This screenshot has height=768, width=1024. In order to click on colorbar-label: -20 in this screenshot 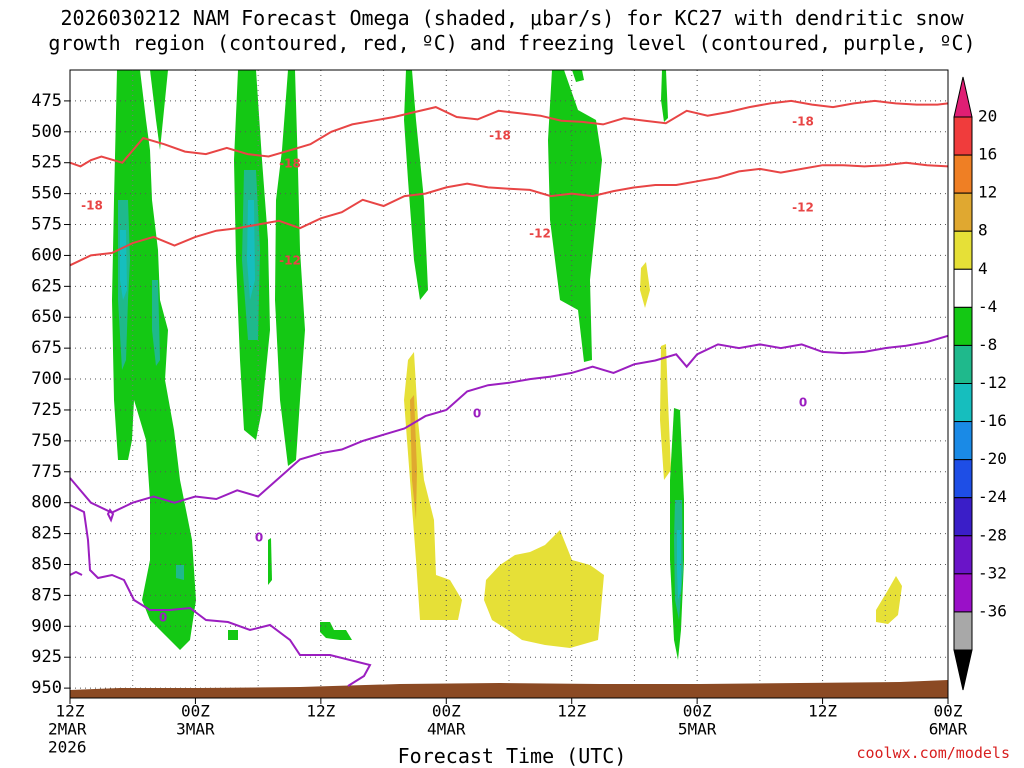, I will do `click(992, 458)`.